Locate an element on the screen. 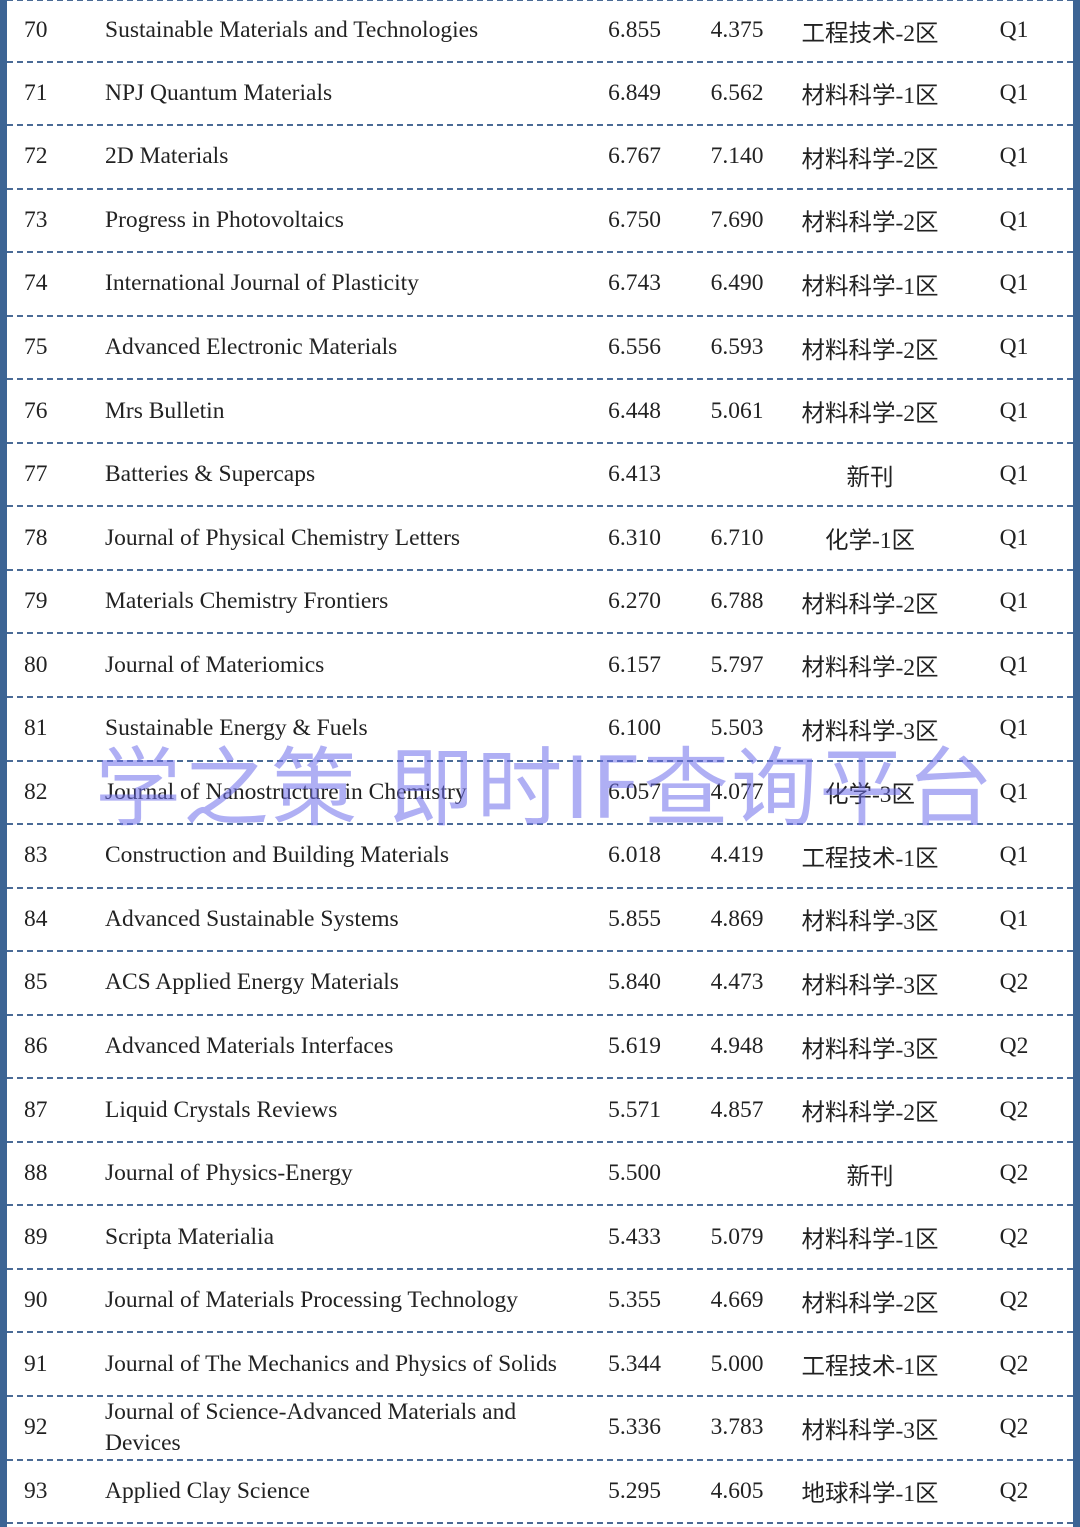  journal-name: Journal of Nanostructure in Chemistry is located at coordinates (286, 791).